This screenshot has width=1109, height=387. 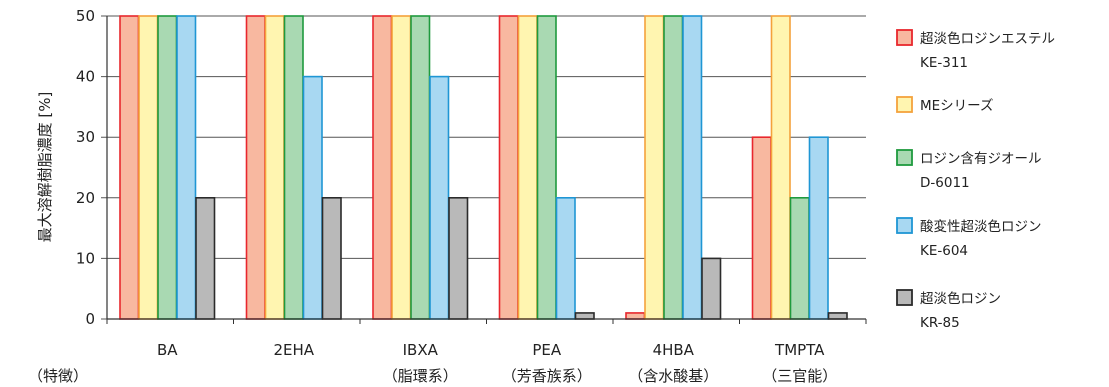 I want to click on y-axis-label: 最大溶解樹脂濃度 [%], so click(x=45, y=167).